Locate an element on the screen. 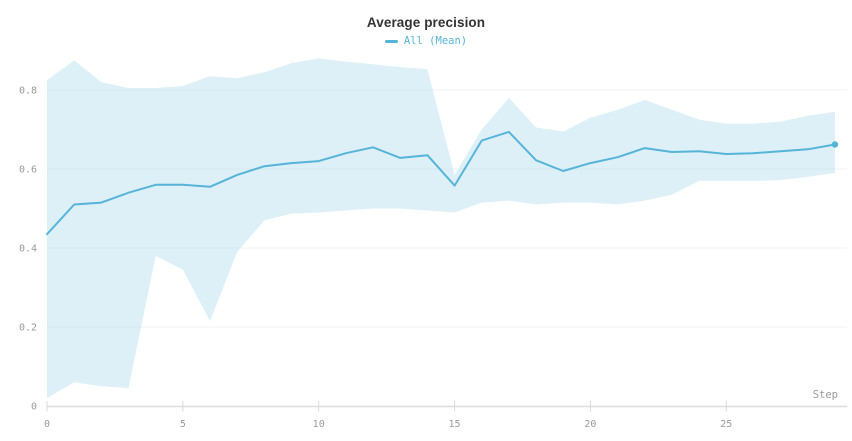  x-tick-label: 5 is located at coordinates (183, 424).